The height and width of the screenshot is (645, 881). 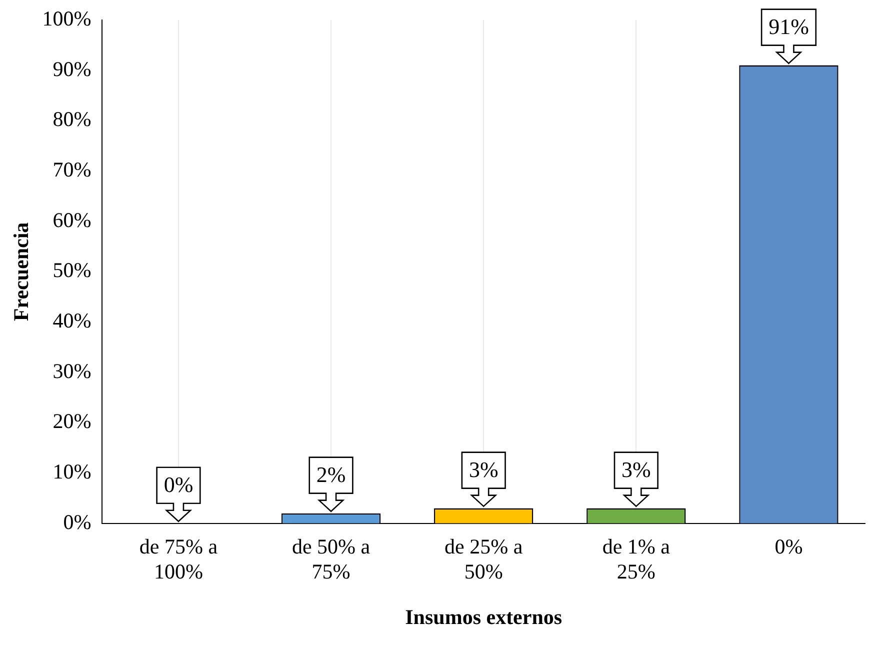 I want to click on y-axis-title: Frecuencia, so click(x=21, y=272).